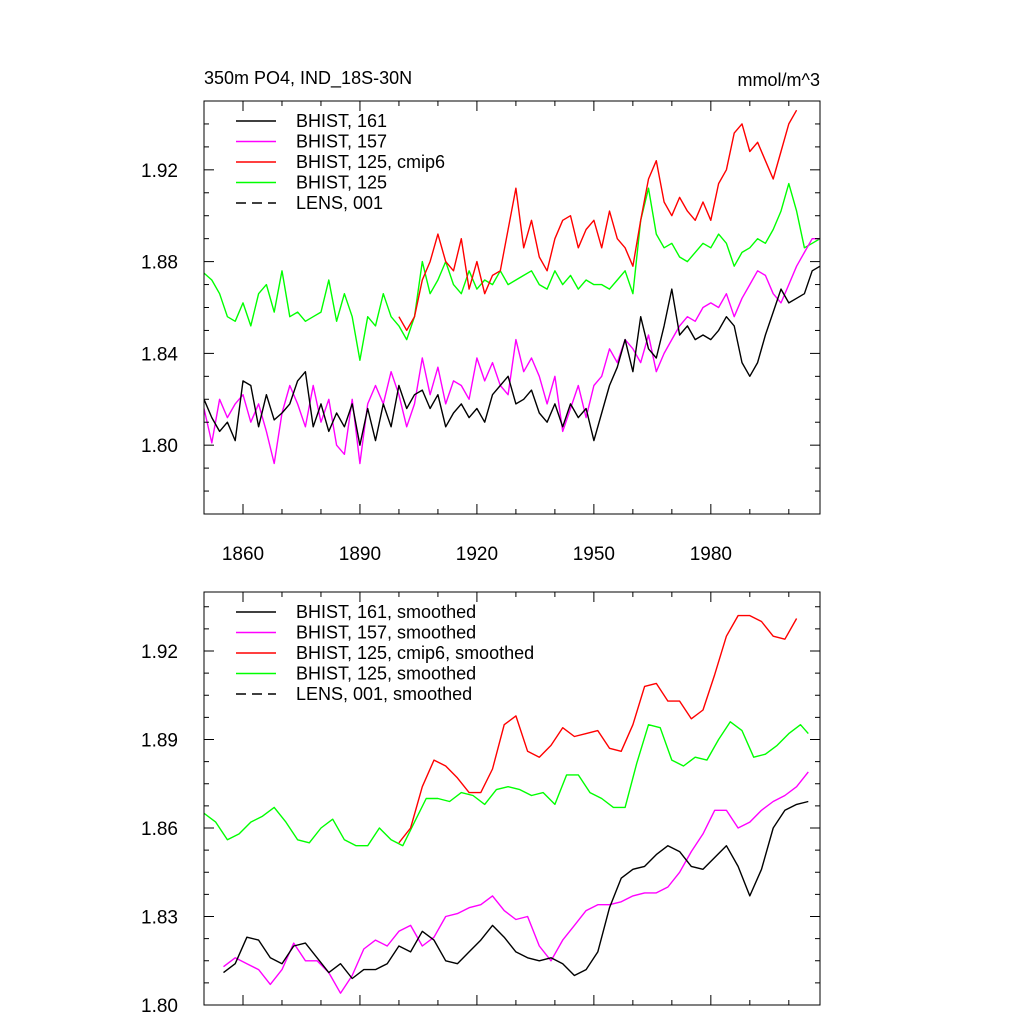 Image resolution: width=1024 pixels, height=1024 pixels. Describe the element at coordinates (360, 554) in the screenshot. I see `top-x-tick-label: 1890` at that location.